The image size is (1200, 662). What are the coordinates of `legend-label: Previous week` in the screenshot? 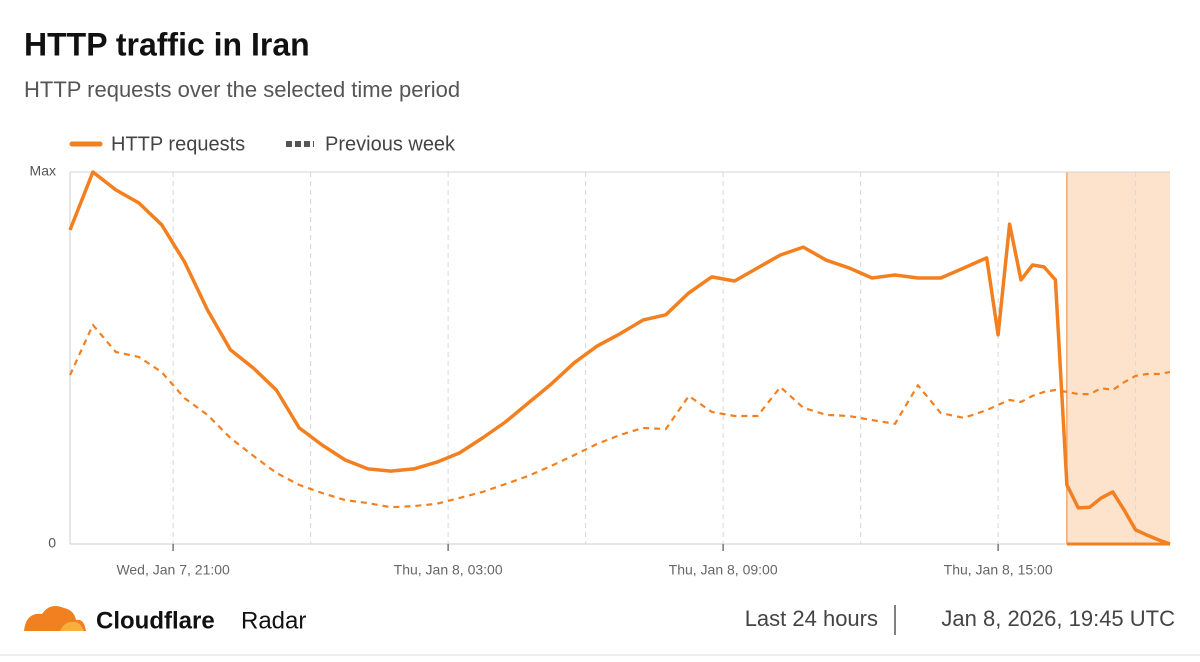 It's located at (390, 144).